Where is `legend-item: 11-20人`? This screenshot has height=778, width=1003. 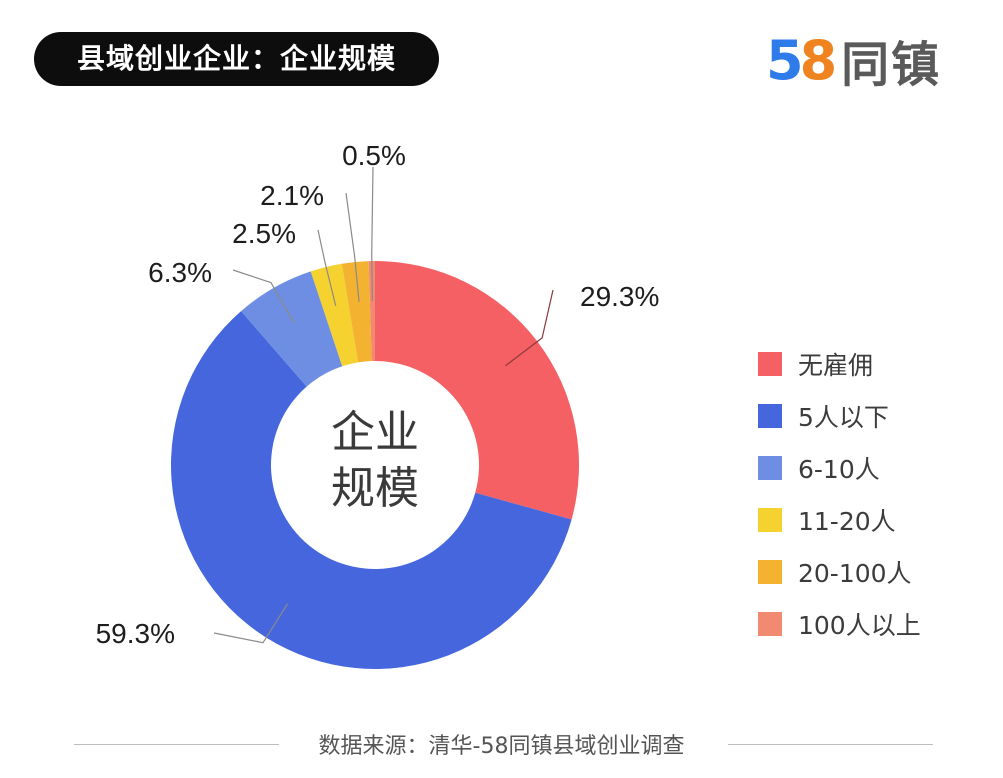
legend-item: 11-20人 is located at coordinates (839, 520).